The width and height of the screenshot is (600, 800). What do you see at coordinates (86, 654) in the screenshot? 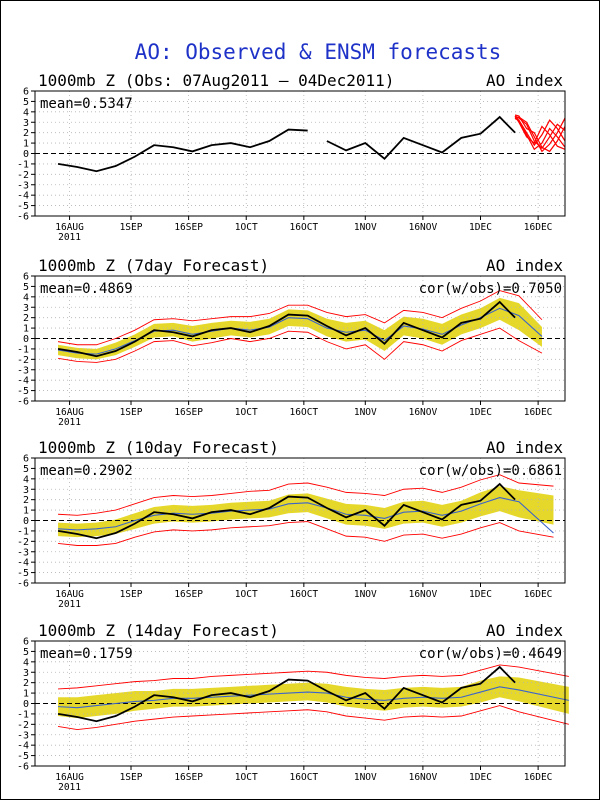
I see `mean-label: mean=0.1759` at bounding box center [86, 654].